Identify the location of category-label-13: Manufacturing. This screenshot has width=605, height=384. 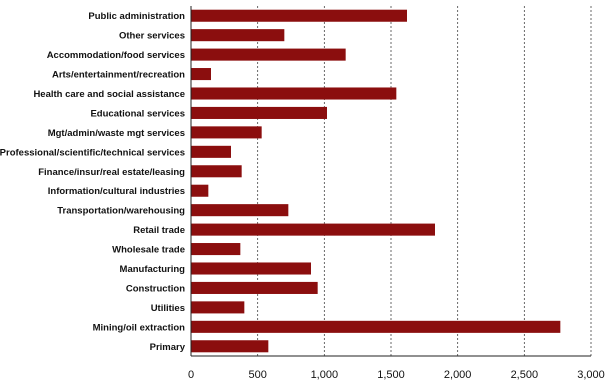
(153, 269).